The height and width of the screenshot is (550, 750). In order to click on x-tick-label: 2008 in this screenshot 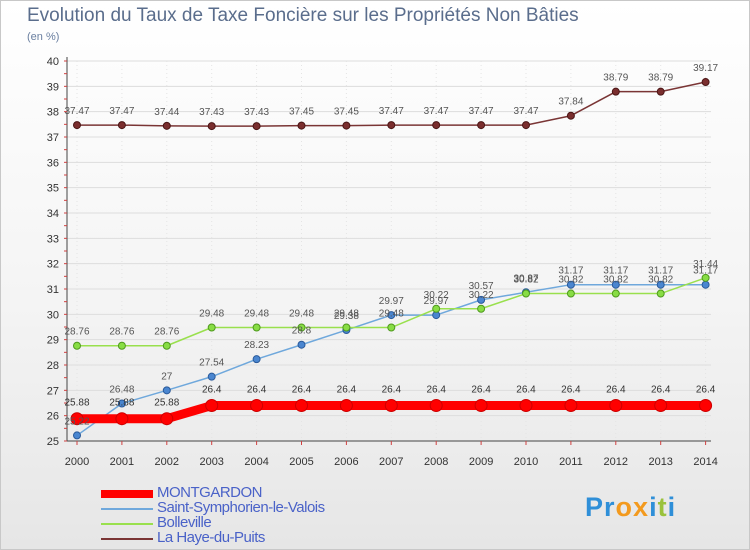, I will do `click(436, 462)`.